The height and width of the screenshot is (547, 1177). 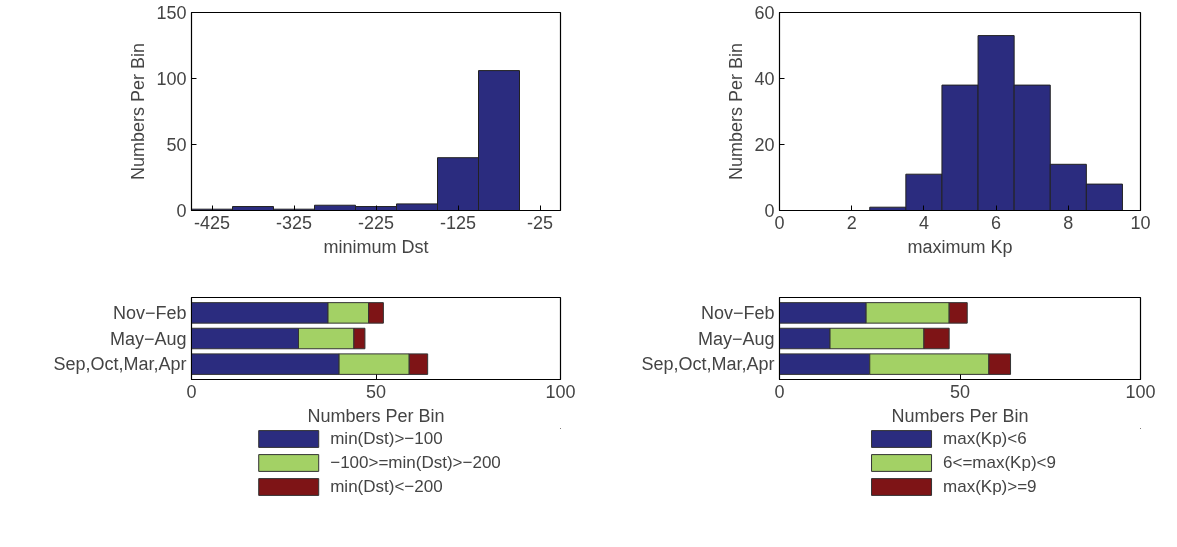 What do you see at coordinates (923, 222) in the screenshot?
I see `x-tick-label: 4` at bounding box center [923, 222].